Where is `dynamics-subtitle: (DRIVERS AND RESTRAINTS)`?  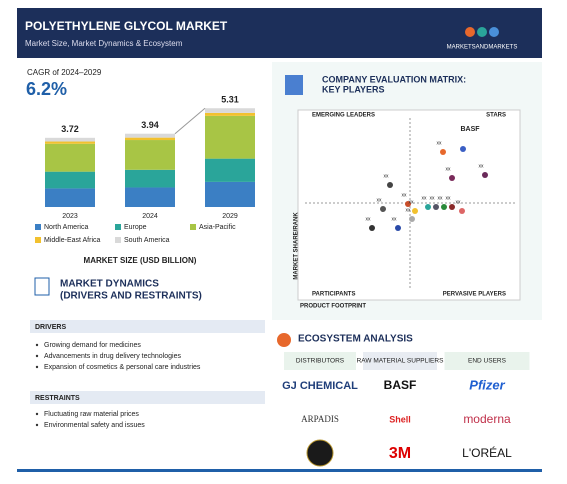 dynamics-subtitle: (DRIVERS AND RESTRAINTS) is located at coordinates (131, 296).